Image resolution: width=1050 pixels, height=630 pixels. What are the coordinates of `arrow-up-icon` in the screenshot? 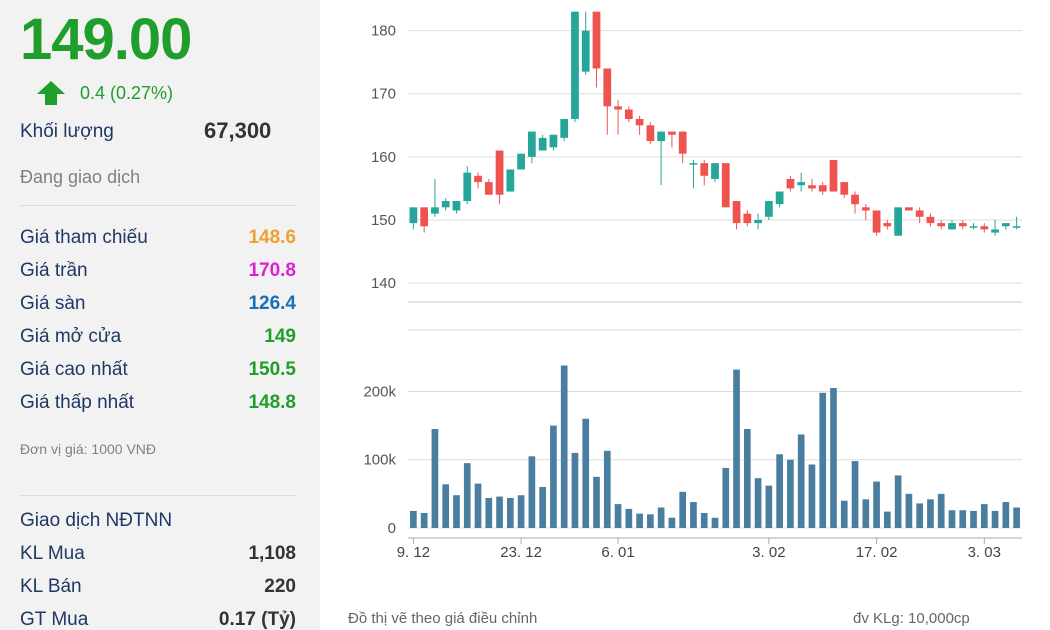 It's located at (51, 93).